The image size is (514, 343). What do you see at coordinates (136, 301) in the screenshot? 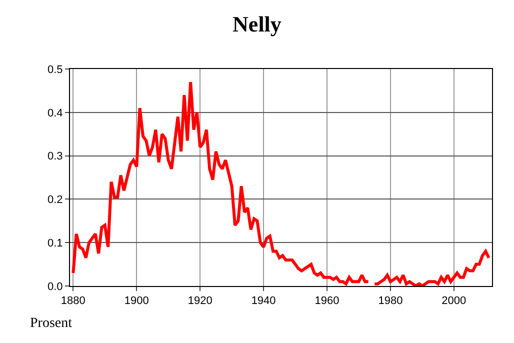
I see `x-tick-label: 1900` at bounding box center [136, 301].